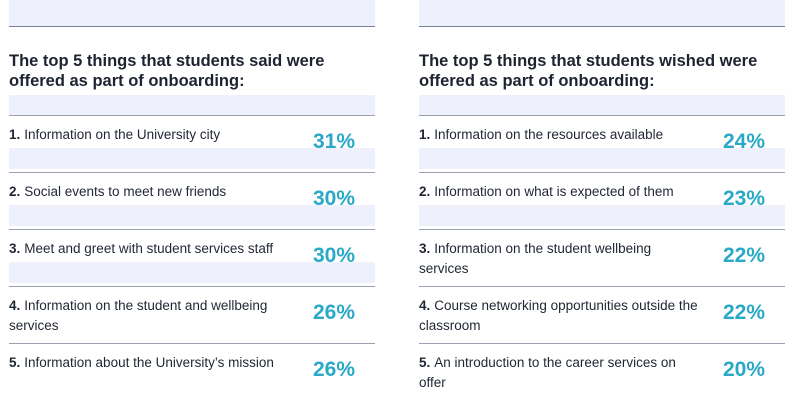  What do you see at coordinates (743, 369) in the screenshot?
I see `item-percentage: 20%` at bounding box center [743, 369].